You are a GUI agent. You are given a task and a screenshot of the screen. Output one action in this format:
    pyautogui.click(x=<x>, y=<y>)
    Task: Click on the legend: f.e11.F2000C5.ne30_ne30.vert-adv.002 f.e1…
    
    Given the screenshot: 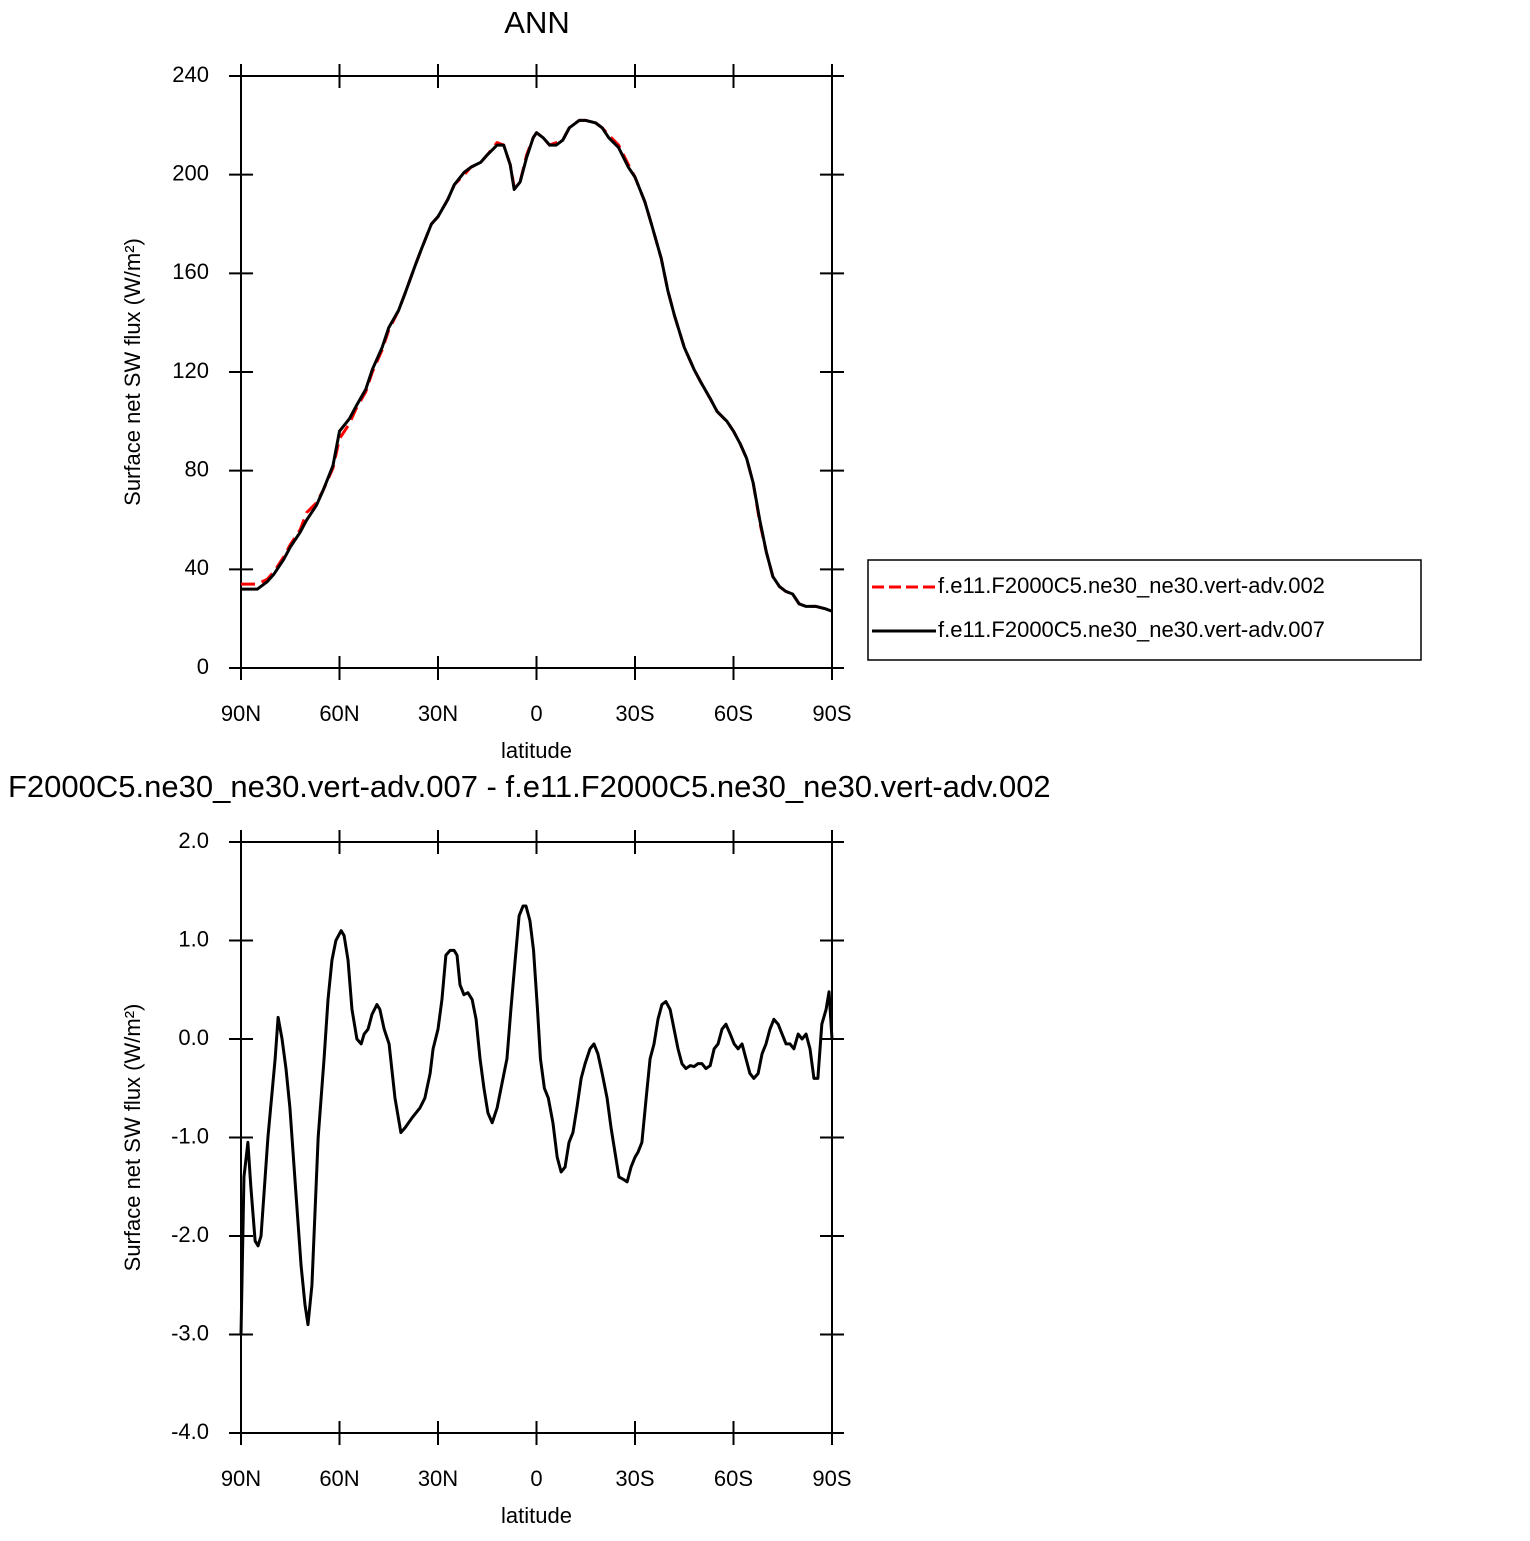 What is the action you would take?
    pyautogui.click(x=1144, y=610)
    